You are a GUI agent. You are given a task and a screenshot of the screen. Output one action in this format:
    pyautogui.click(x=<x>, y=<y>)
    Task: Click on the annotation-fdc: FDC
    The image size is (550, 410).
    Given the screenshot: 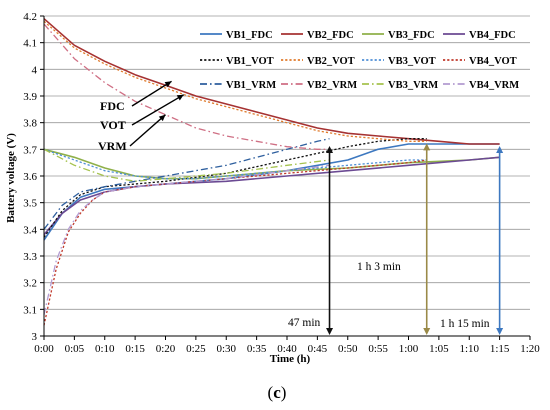 What is the action you would take?
    pyautogui.click(x=112, y=106)
    